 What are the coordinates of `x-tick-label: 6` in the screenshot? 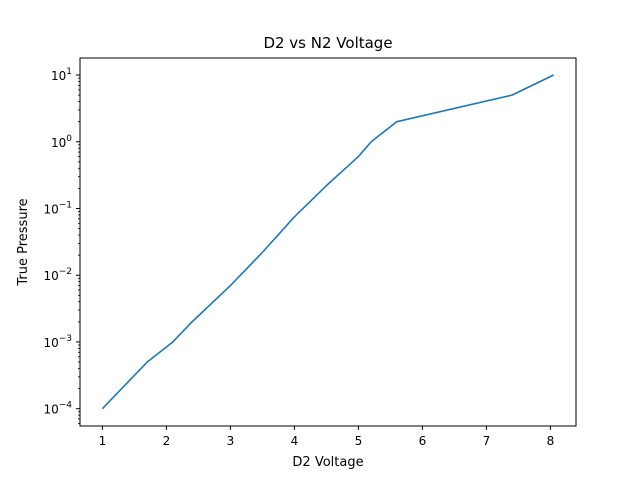 It's located at (423, 441).